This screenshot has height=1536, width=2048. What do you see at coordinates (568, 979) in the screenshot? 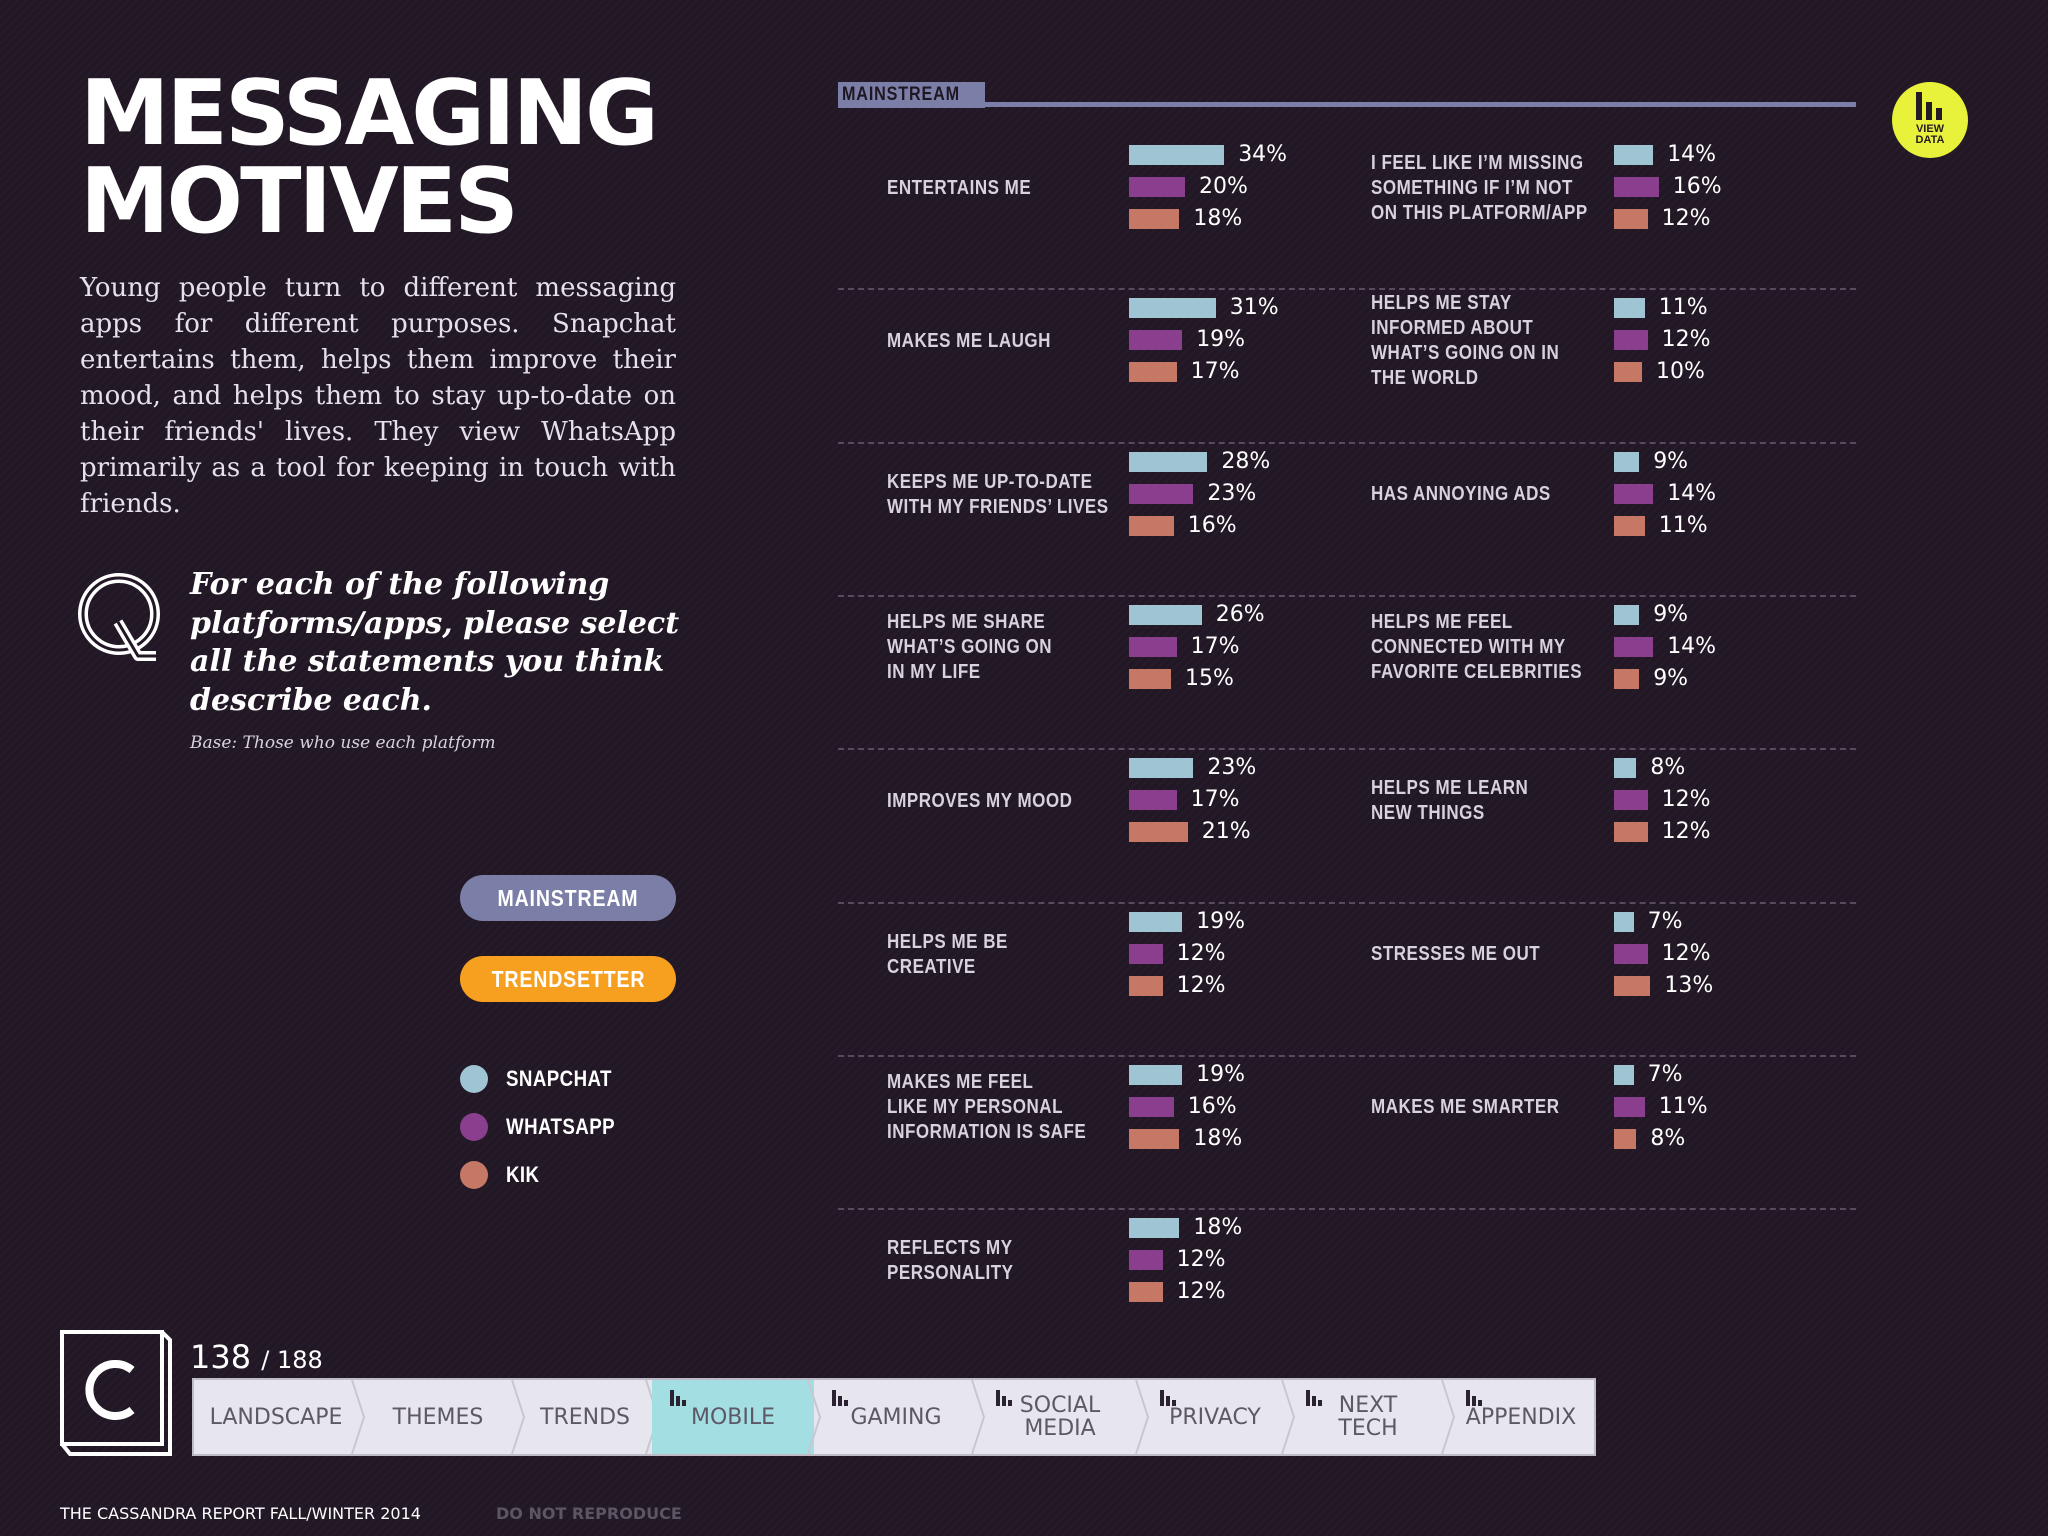
I see `trendsetter-button: TRENDSETTER` at bounding box center [568, 979].